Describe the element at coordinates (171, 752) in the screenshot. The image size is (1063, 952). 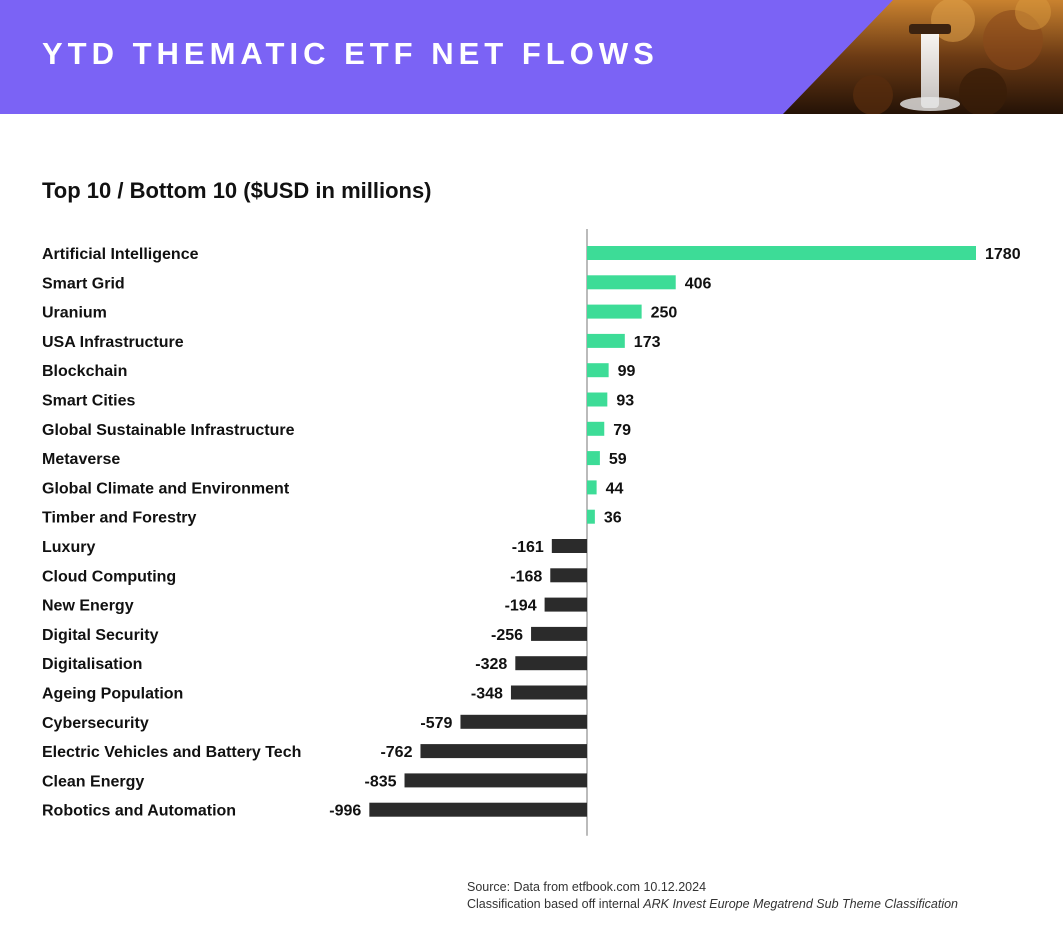
I see `category-label: Electric Vehicles and Battery Tech` at that location.